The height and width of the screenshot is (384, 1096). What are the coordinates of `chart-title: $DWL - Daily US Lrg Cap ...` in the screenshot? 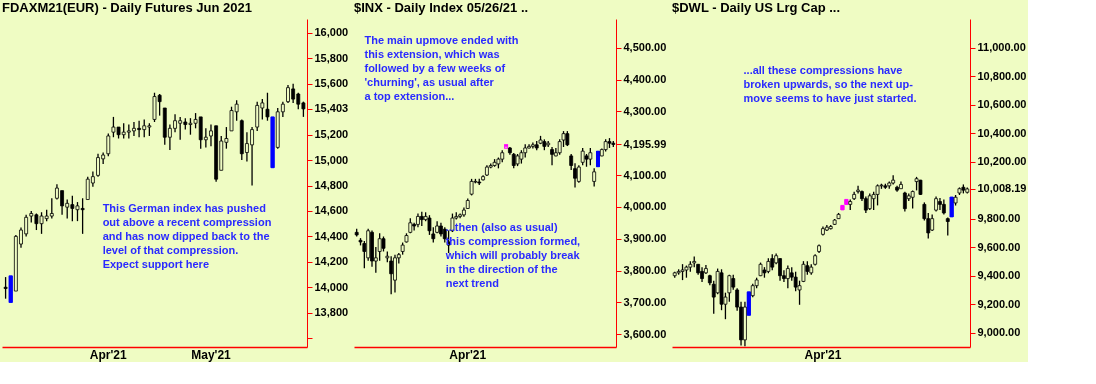 It's located at (756, 7).